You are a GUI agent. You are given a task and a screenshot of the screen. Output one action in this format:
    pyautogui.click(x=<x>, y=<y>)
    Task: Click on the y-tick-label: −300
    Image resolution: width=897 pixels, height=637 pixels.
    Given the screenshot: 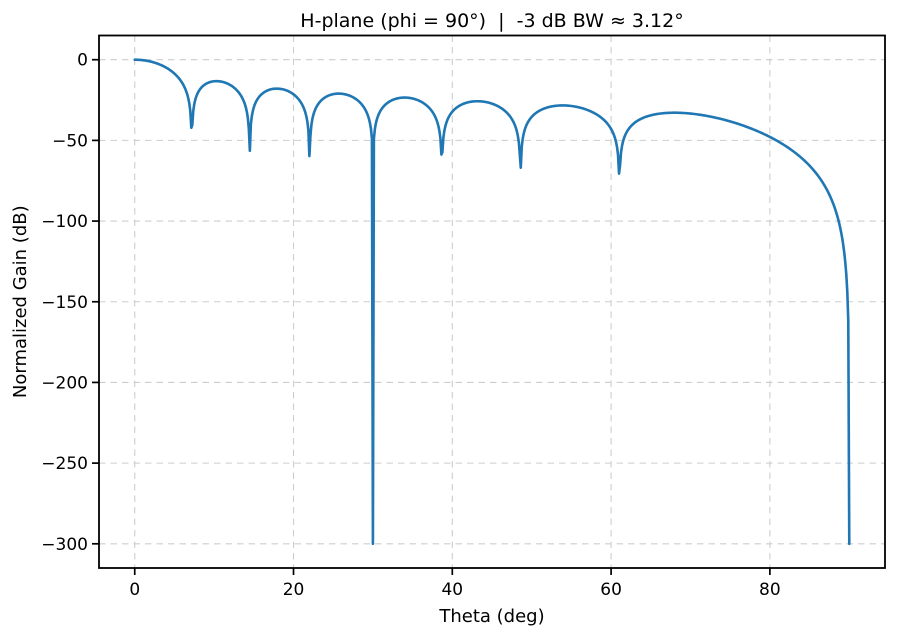 What is the action you would take?
    pyautogui.click(x=64, y=545)
    